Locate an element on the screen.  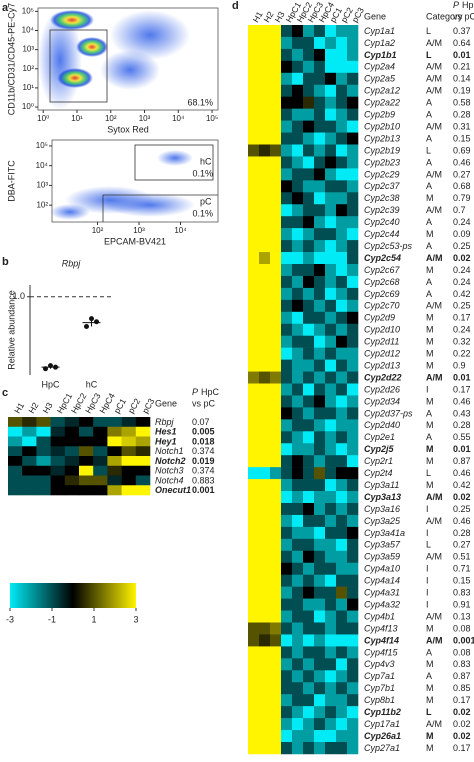
gene-name: Cyp2d10 is located at coordinates (382, 330).